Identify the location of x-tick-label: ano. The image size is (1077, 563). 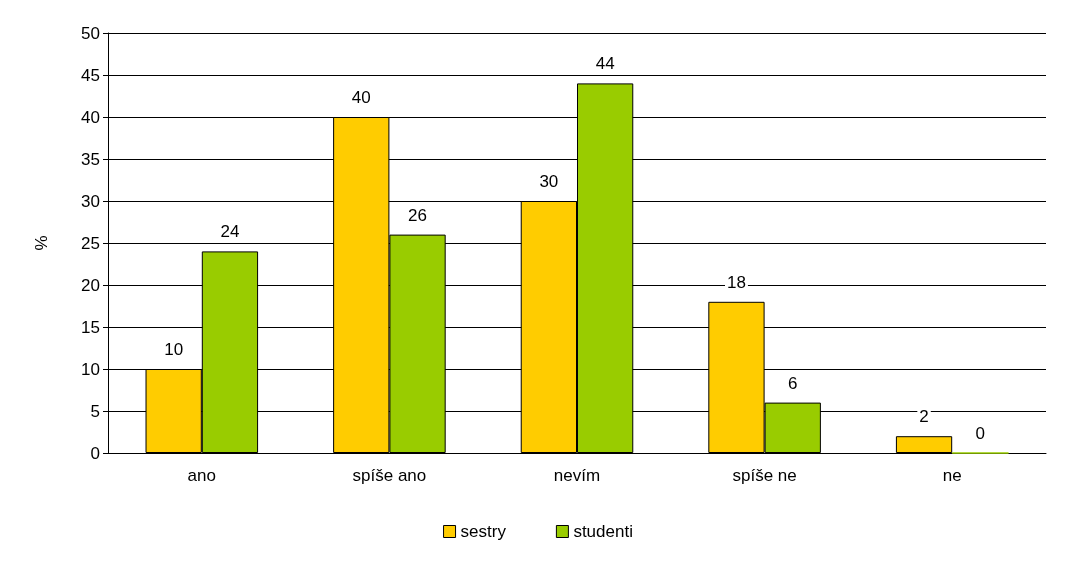
(201, 475).